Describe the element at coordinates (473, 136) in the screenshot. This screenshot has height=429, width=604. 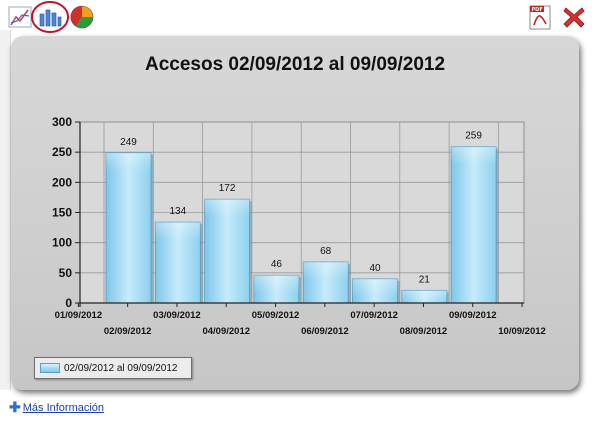
I see `data-label: 259` at that location.